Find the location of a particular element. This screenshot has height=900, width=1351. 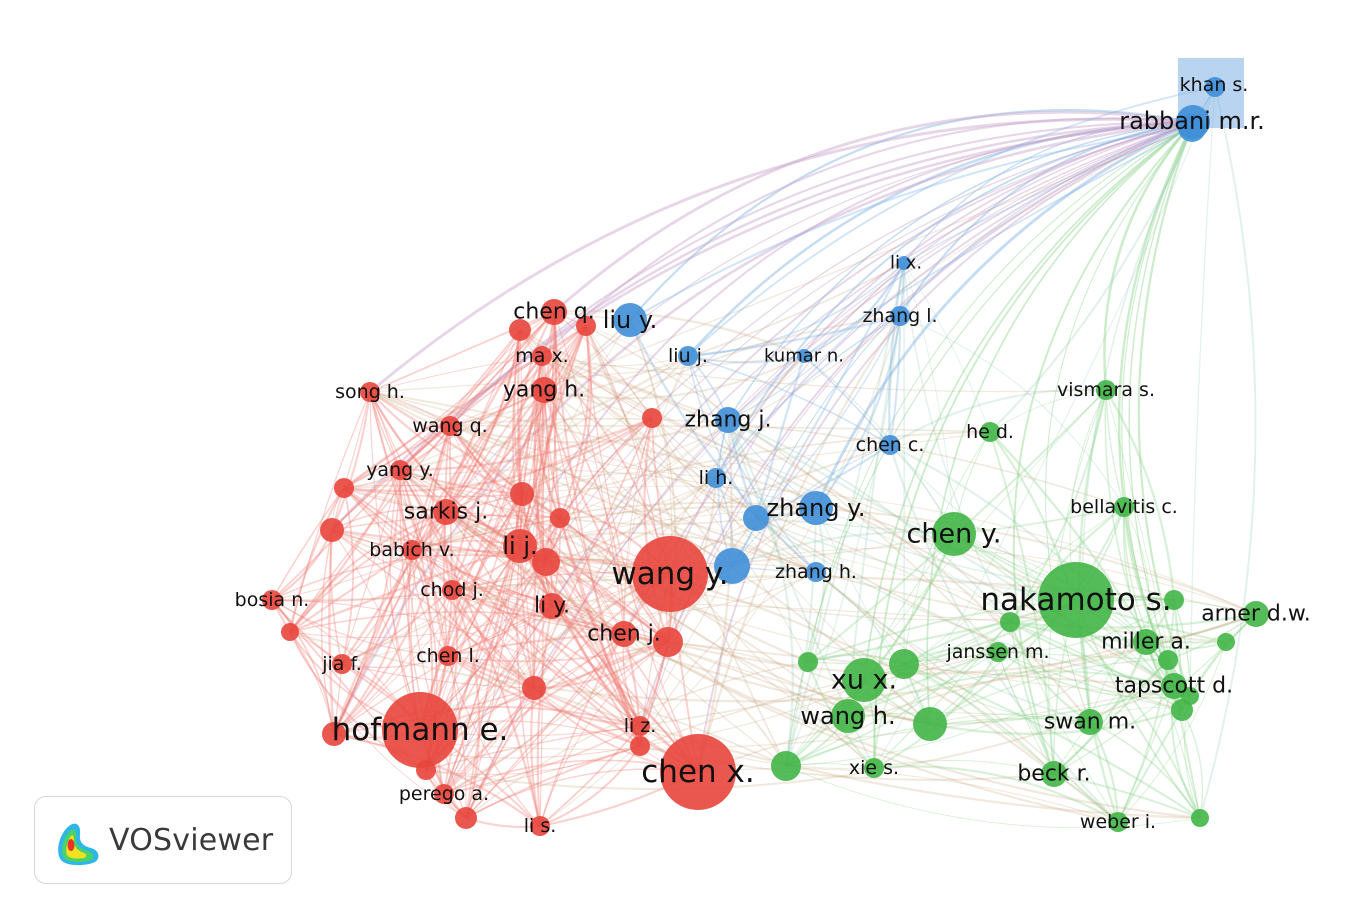

author-label: khan s. is located at coordinates (1214, 85).